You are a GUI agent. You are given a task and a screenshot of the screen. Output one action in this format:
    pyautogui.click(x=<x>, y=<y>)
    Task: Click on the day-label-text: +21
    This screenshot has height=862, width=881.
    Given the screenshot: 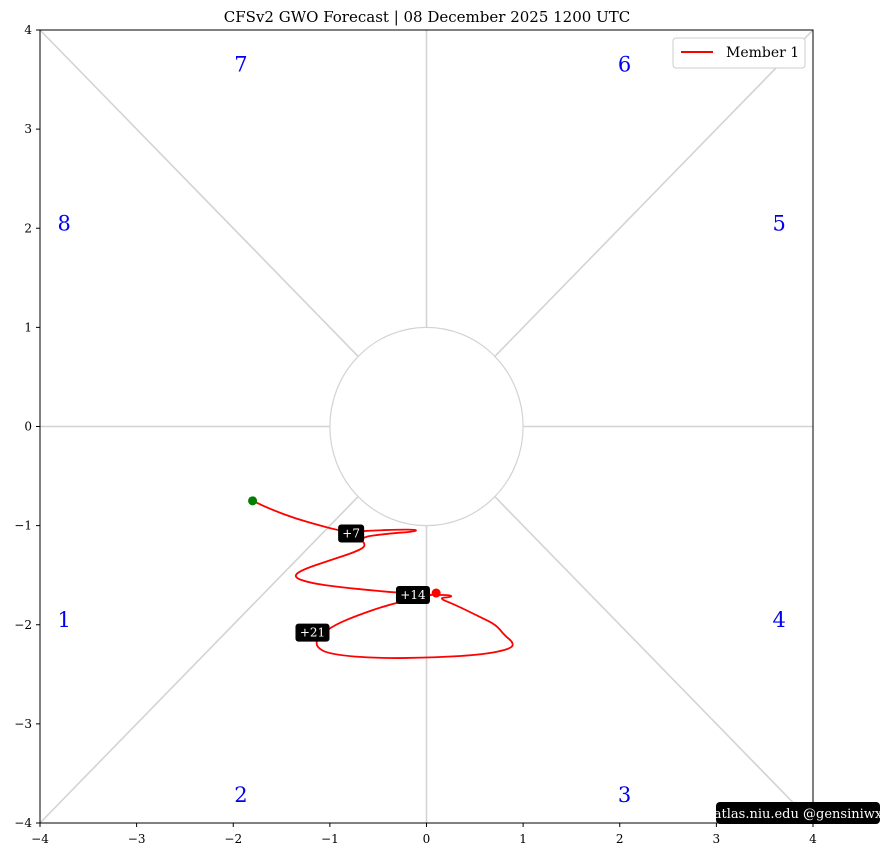 What is the action you would take?
    pyautogui.click(x=312, y=633)
    